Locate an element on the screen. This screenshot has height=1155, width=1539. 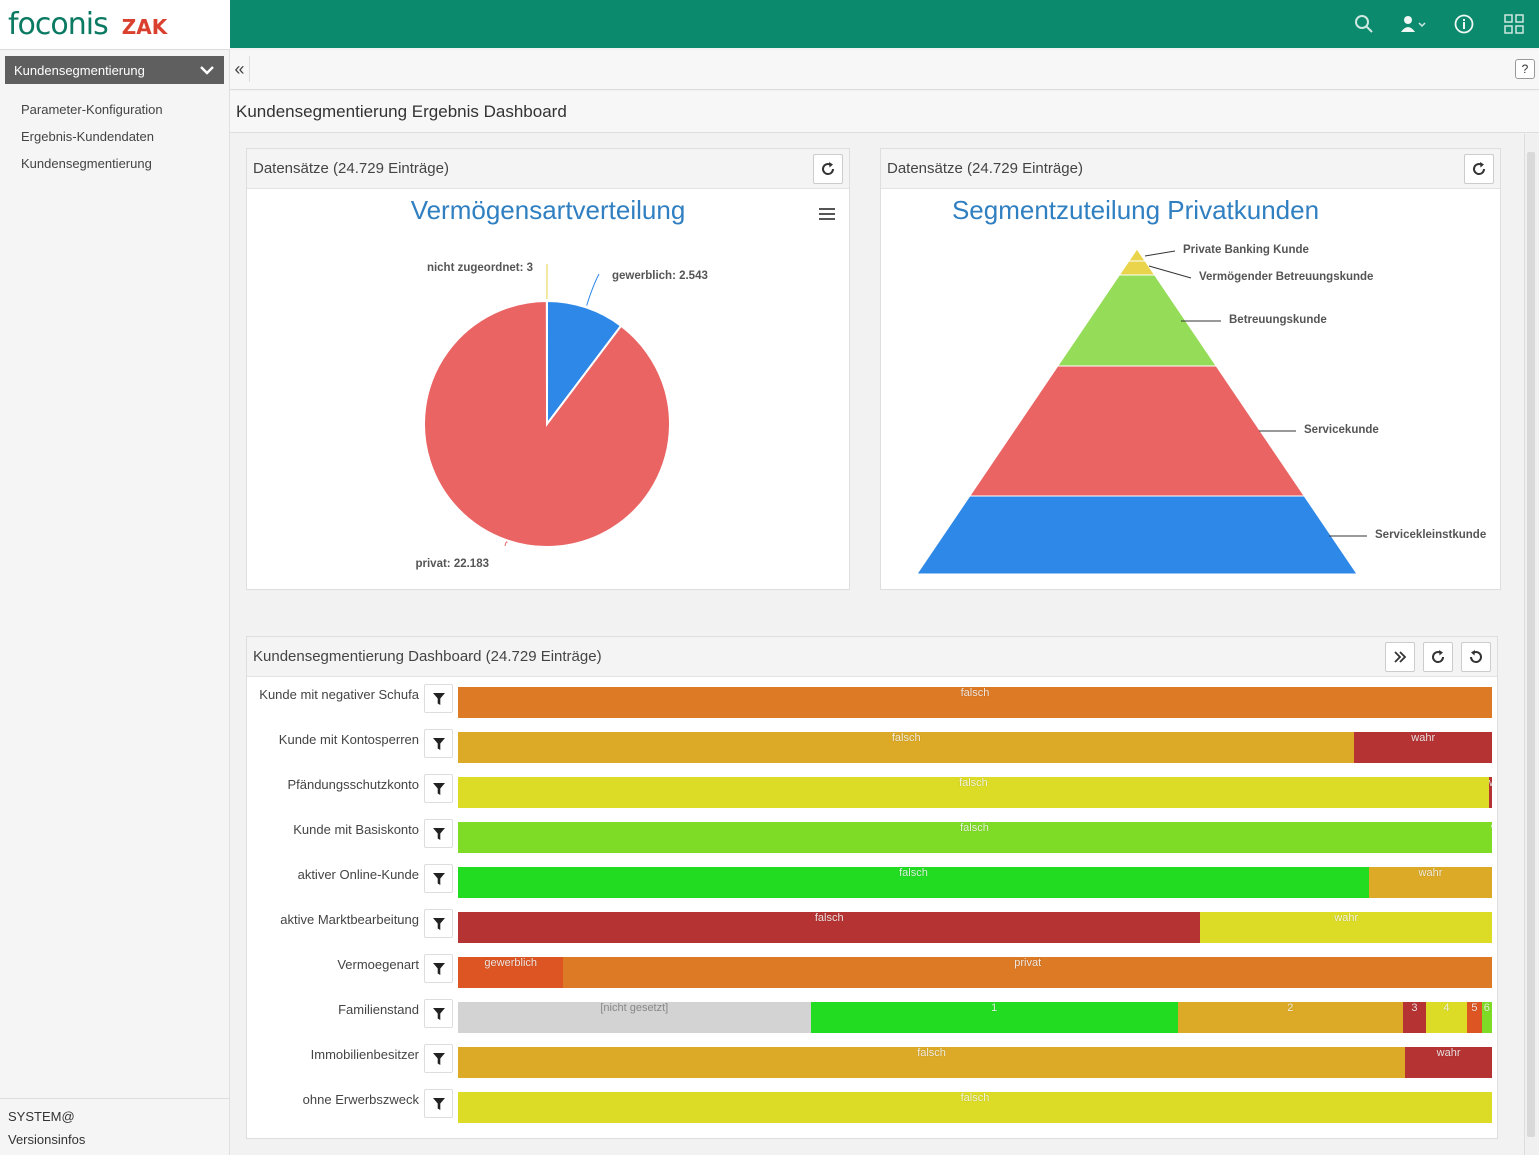
stacked-bar: gewerblich privat is located at coordinates (975, 972).